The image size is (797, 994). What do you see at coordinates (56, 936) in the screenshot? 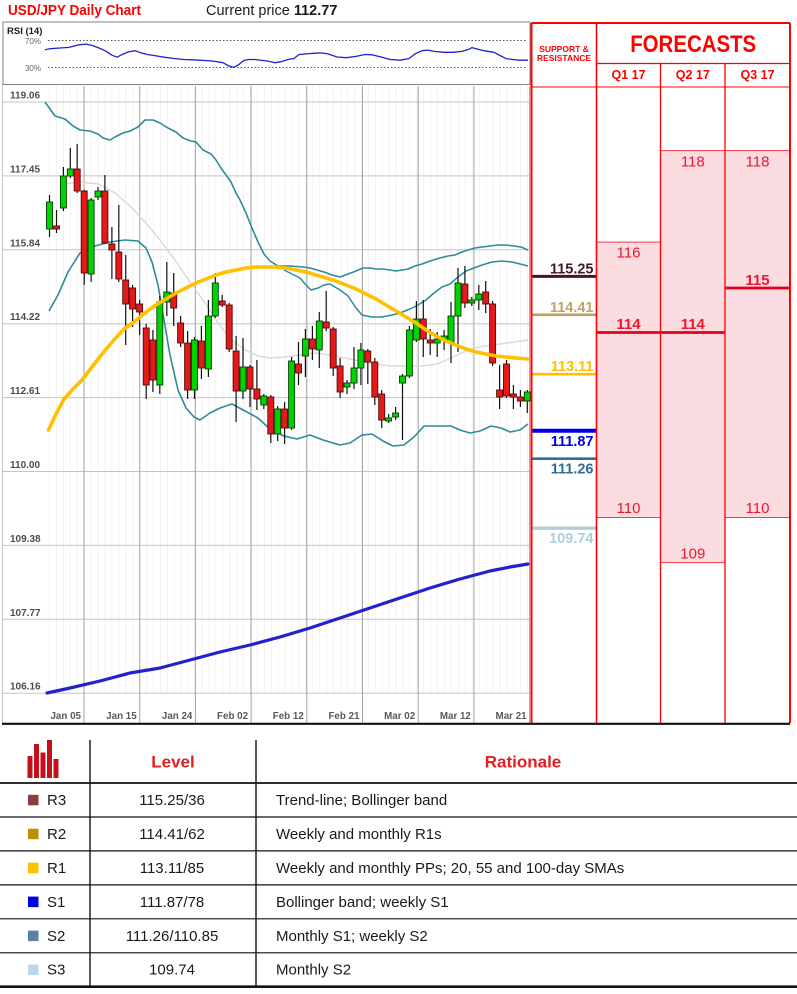
I see `svg-text: S2` at bounding box center [56, 936].